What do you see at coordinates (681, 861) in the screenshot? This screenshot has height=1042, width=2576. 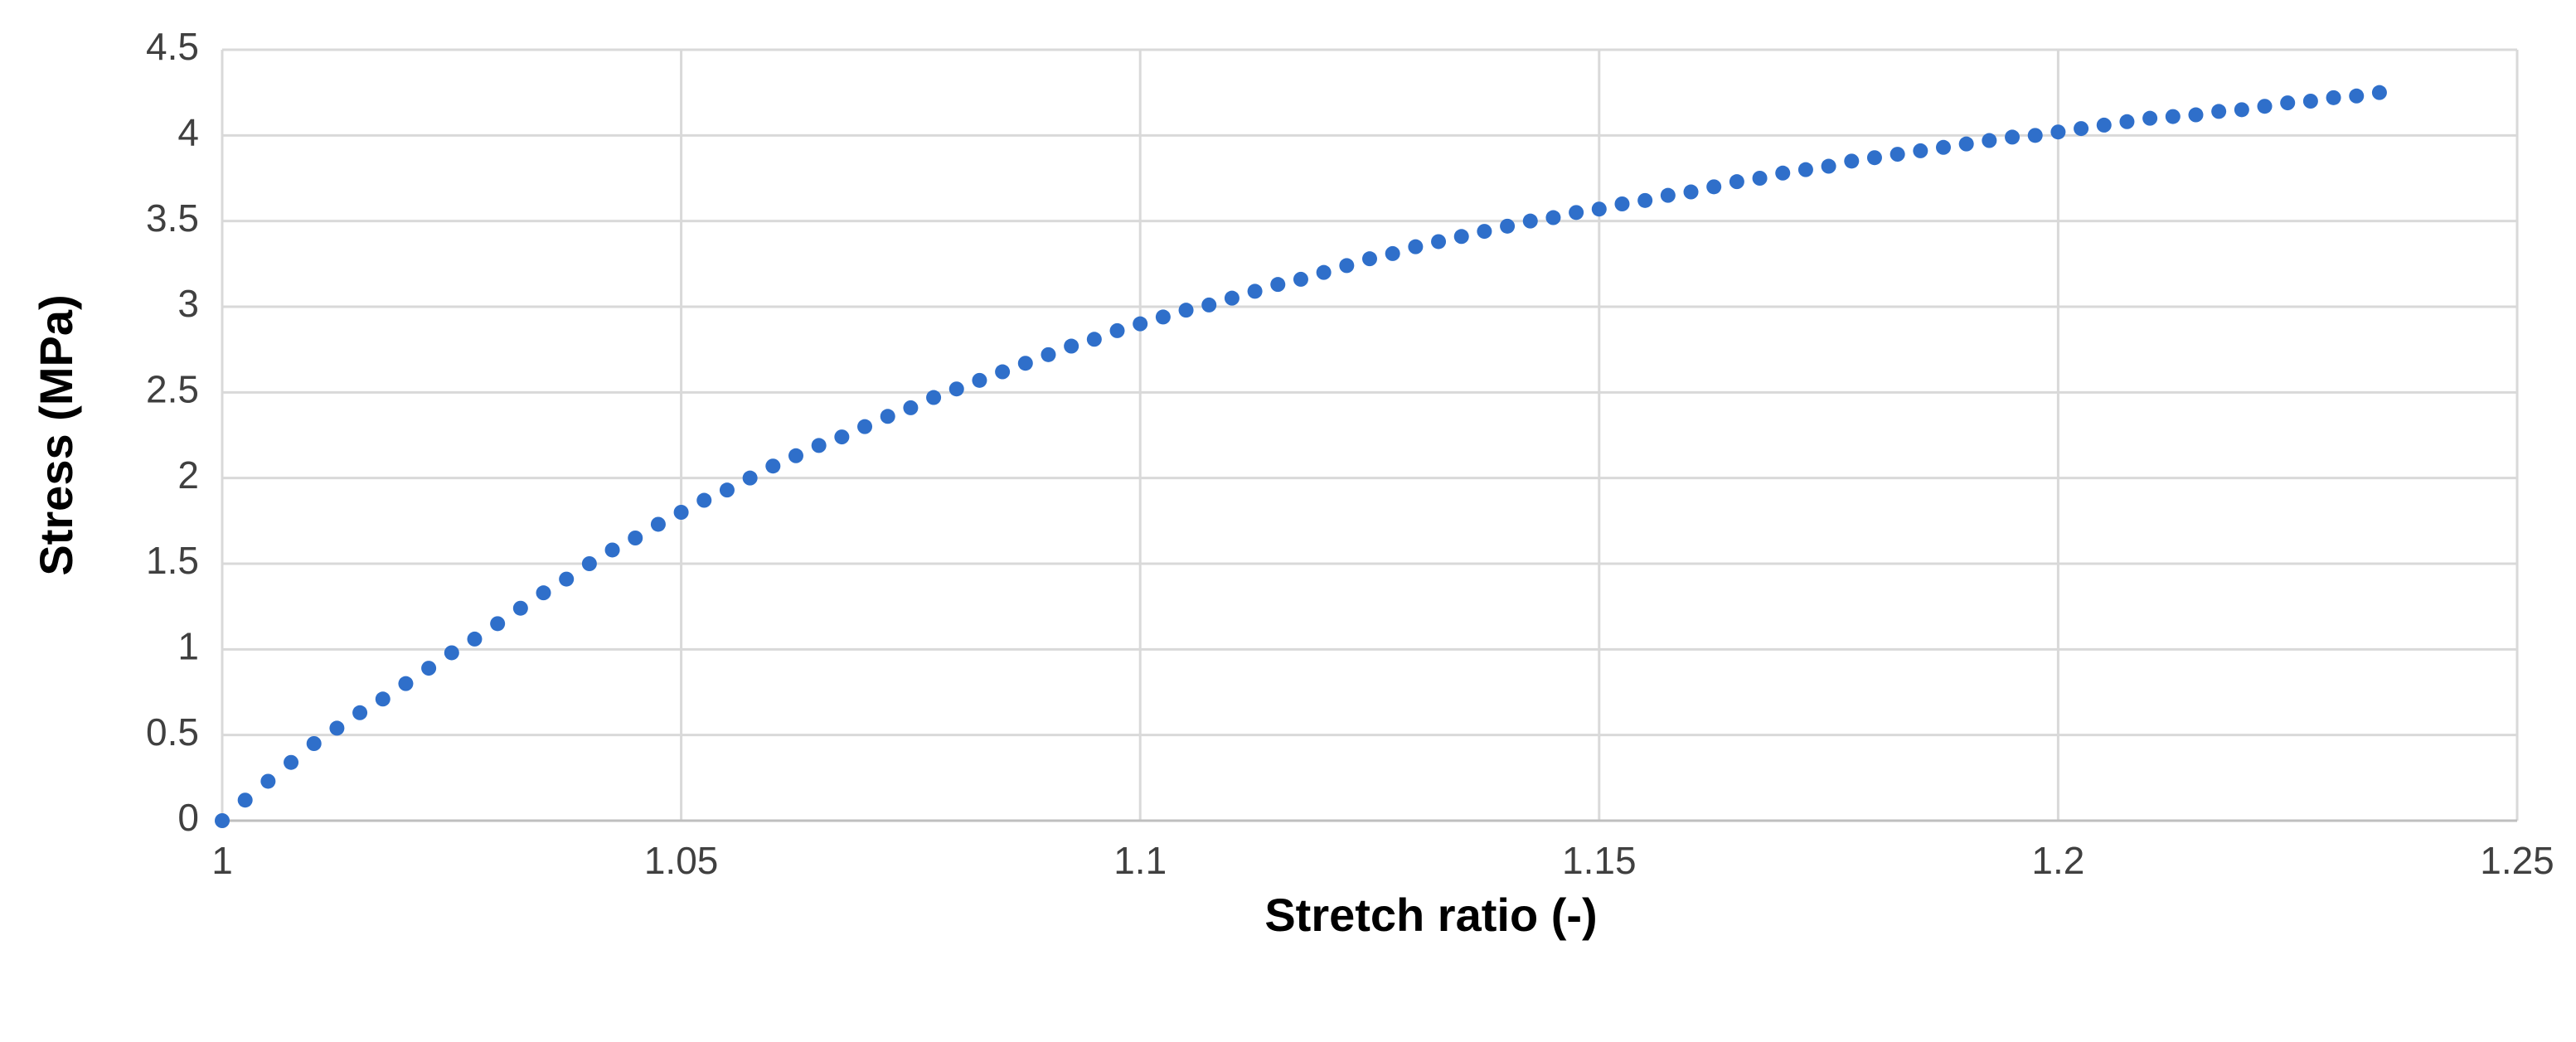 I see `x-tick-label: 1.05` at bounding box center [681, 861].